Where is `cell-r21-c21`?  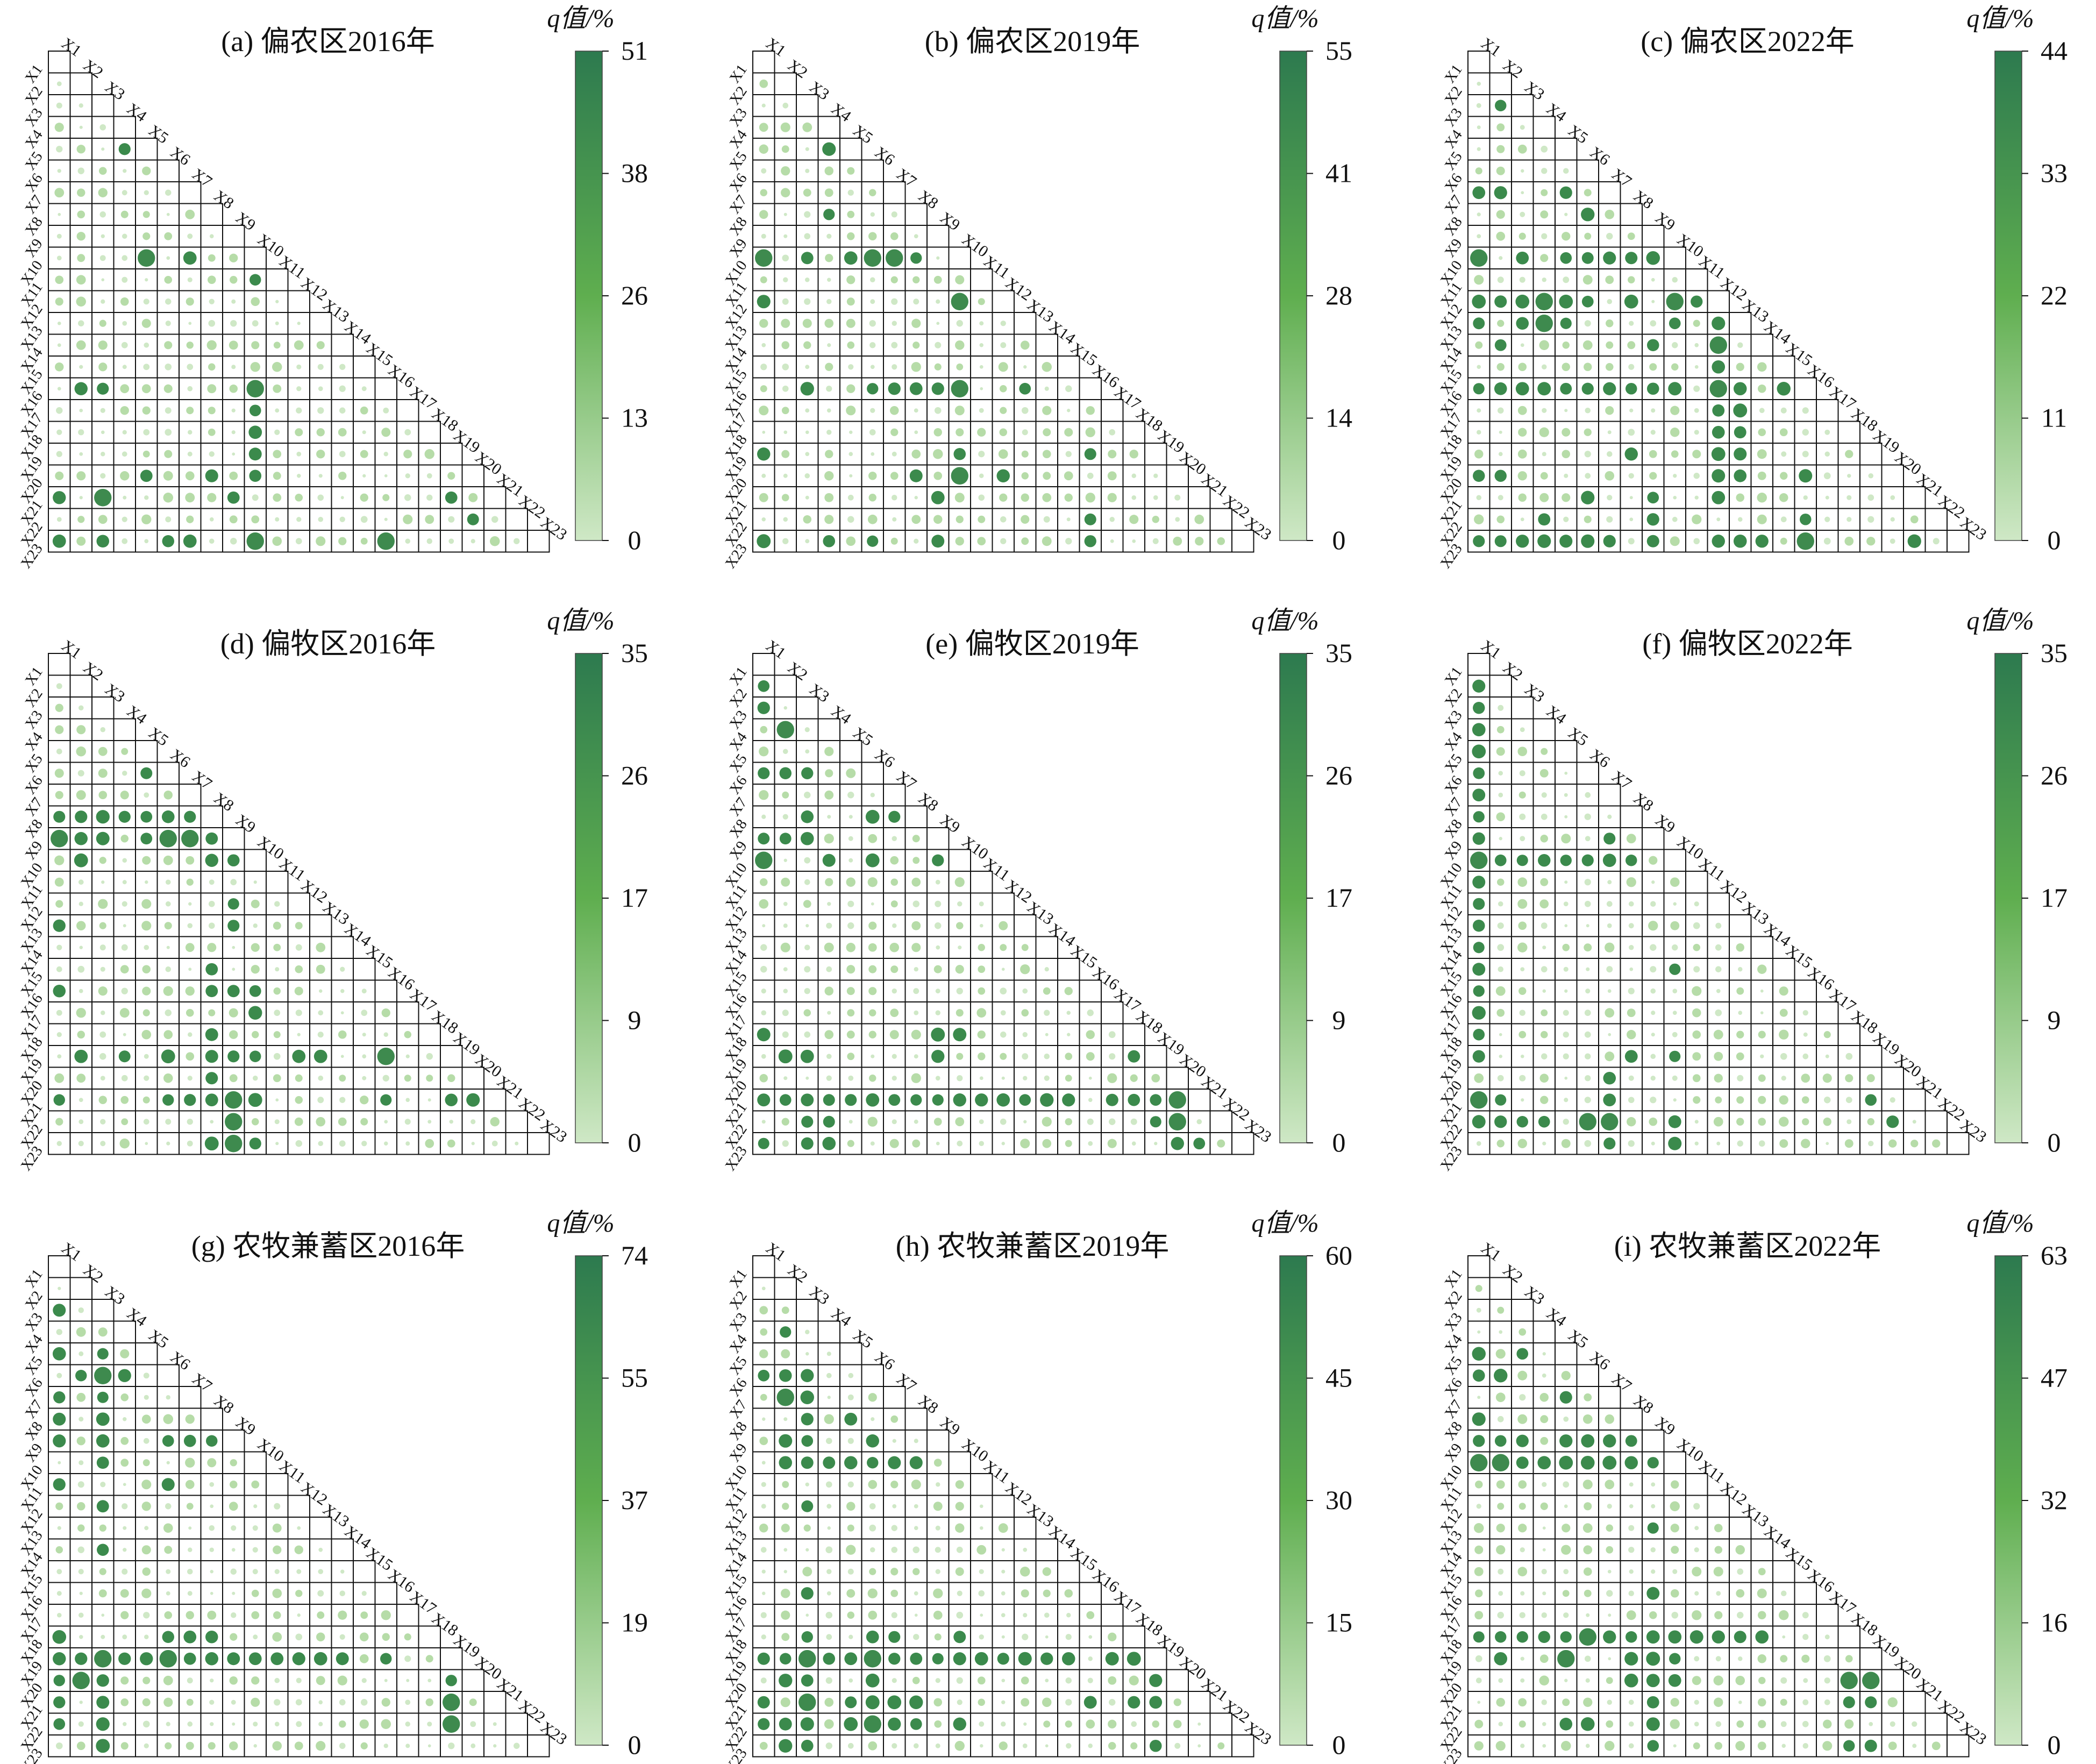
cell-r21-c21 is located at coordinates (1199, 497).